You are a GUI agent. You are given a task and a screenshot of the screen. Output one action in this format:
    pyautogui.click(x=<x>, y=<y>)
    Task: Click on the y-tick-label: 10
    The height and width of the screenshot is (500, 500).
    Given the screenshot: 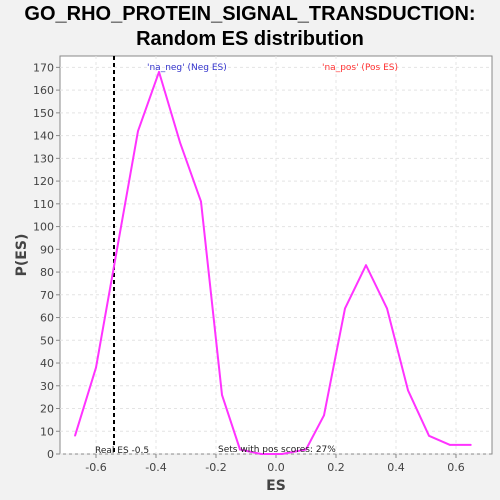 What is the action you would take?
    pyautogui.click(x=47, y=431)
    